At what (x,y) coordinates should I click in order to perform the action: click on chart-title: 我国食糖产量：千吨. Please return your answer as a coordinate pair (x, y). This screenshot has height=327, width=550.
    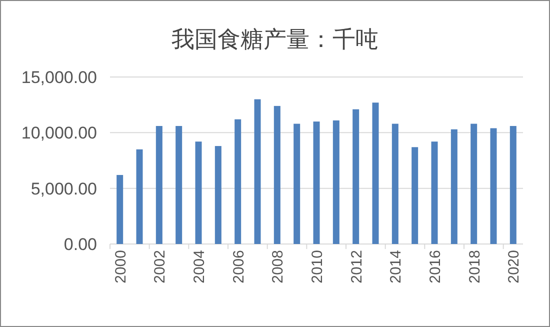
    Looking at the image, I should click on (275, 39).